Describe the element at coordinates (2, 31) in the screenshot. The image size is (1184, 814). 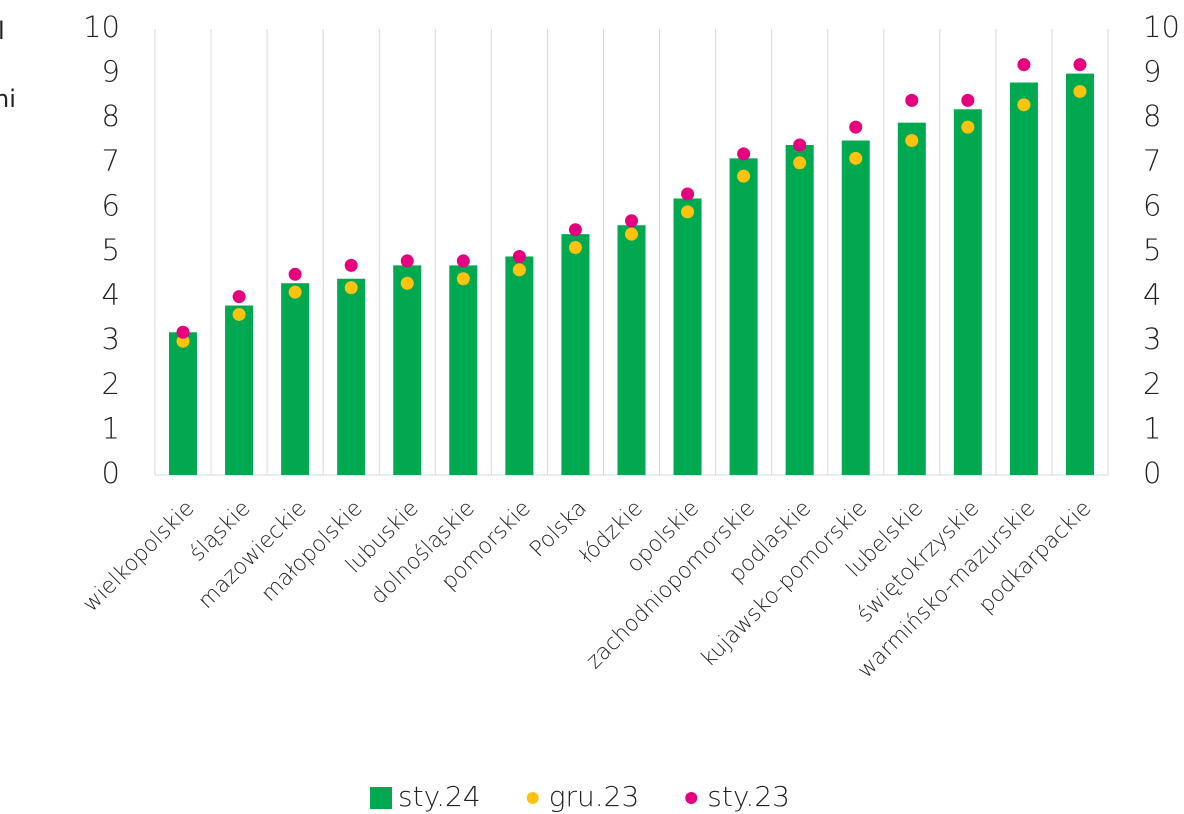
I see `annotation: l` at that location.